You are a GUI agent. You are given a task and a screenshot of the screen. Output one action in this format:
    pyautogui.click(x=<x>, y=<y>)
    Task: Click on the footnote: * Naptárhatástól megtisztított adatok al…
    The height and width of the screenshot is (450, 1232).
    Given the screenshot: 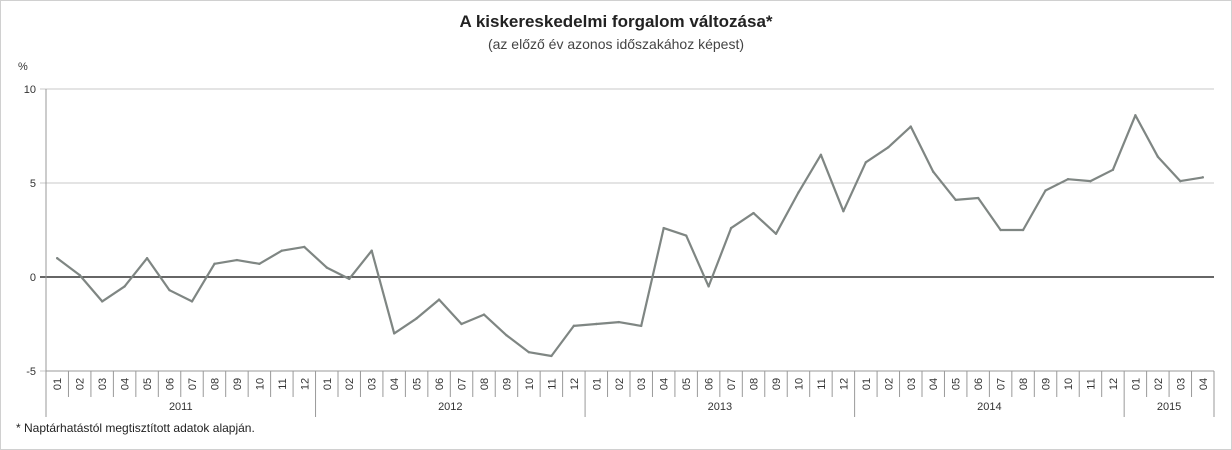 What is the action you would take?
    pyautogui.click(x=135, y=428)
    